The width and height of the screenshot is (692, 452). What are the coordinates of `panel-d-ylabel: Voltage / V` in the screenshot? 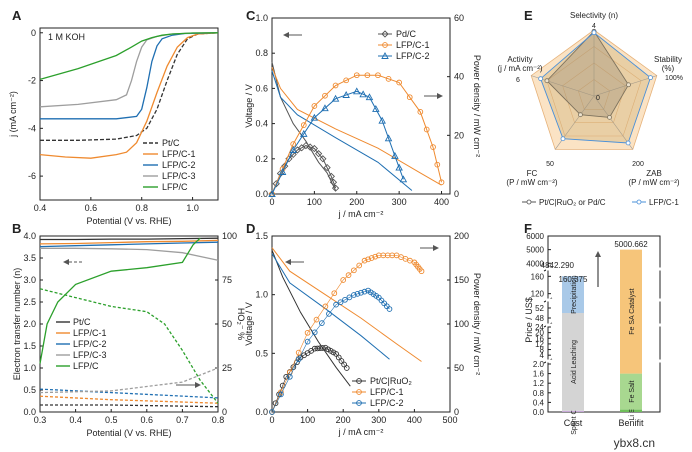 It's located at (249, 324).